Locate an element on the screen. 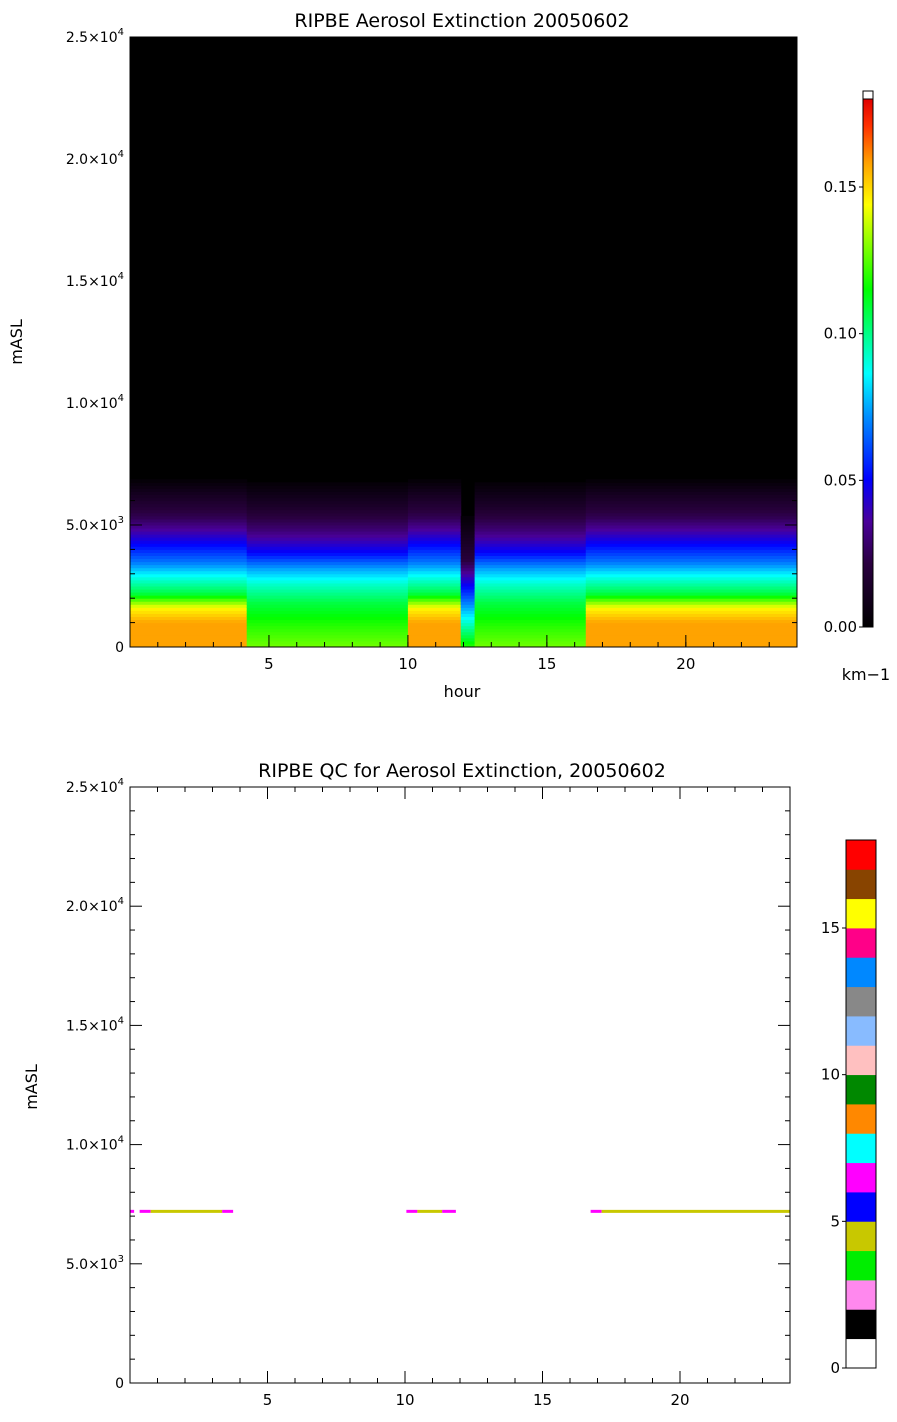  colorbar-tick-label: 0.10 is located at coordinates (840, 334).